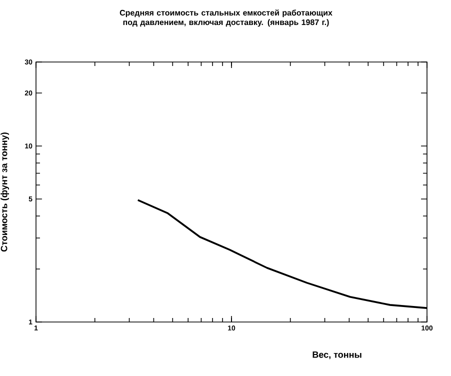 The height and width of the screenshot is (376, 451). Describe the element at coordinates (5, 192) in the screenshot. I see `y-axis-title: Стоимость (фунт за тонну)` at that location.